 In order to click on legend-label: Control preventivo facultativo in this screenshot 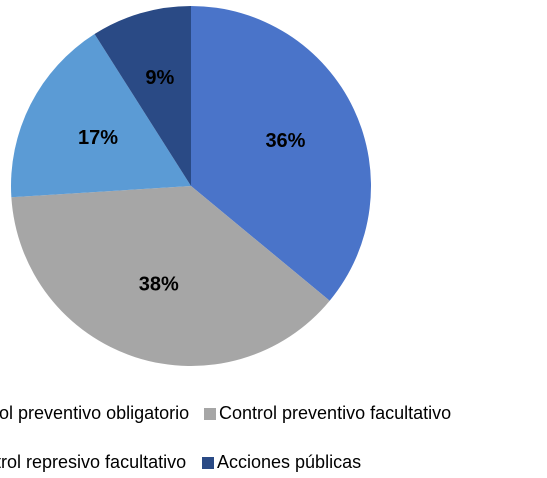, I will do `click(335, 413)`.